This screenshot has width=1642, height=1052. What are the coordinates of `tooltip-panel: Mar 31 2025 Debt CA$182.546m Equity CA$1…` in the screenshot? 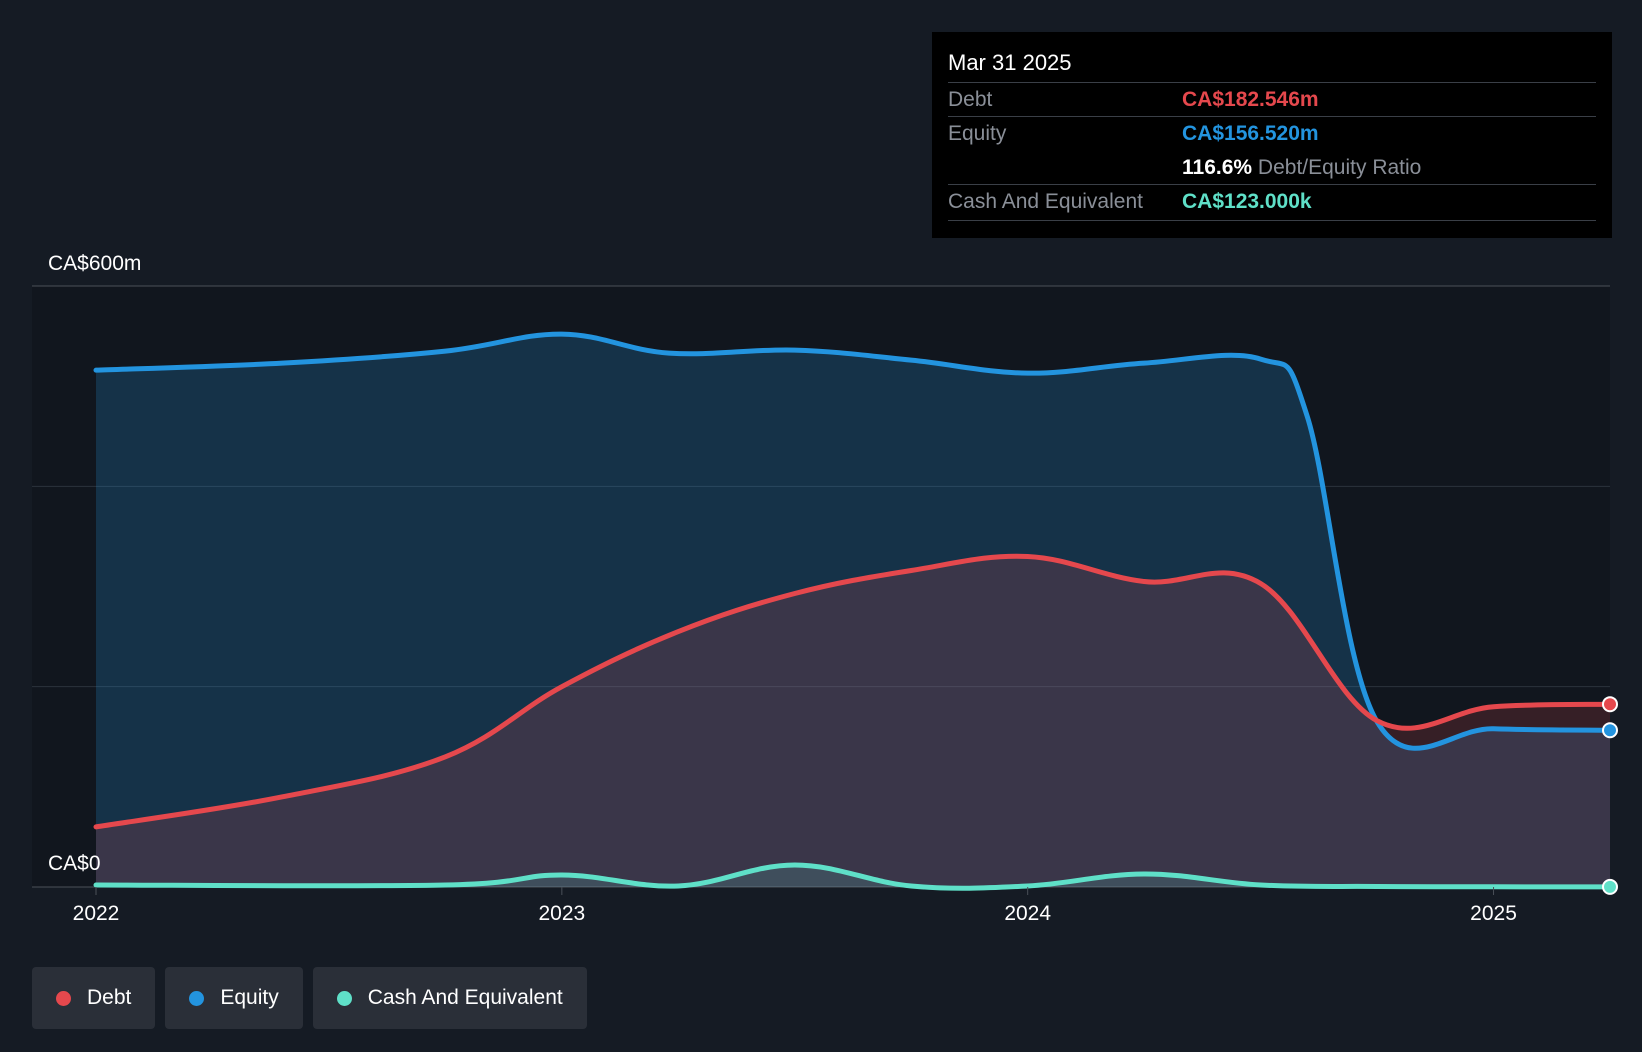 It's located at (1272, 135).